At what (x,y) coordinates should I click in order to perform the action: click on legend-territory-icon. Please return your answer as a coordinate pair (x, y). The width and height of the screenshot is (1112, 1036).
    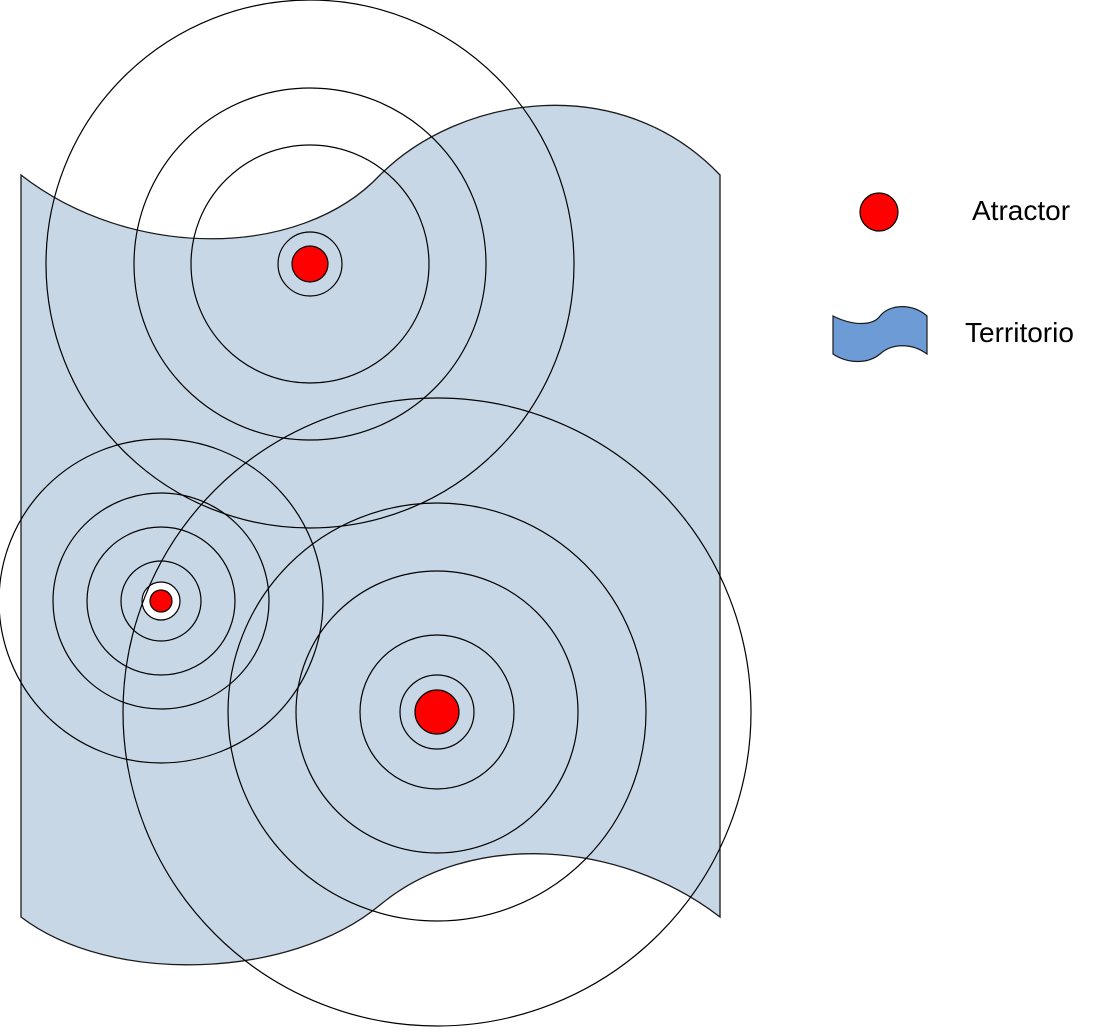
    Looking at the image, I should click on (880, 334).